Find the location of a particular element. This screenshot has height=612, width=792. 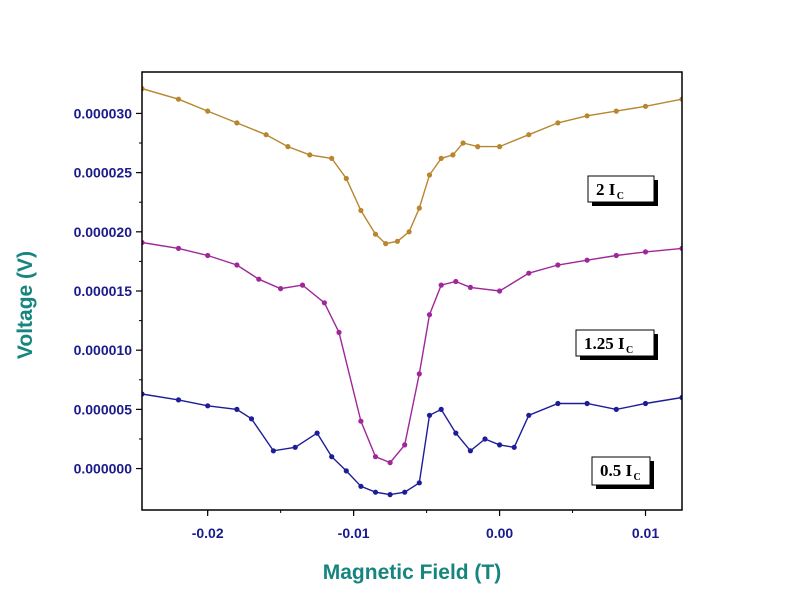

y-tick-label: 0.000025 is located at coordinates (103, 173).